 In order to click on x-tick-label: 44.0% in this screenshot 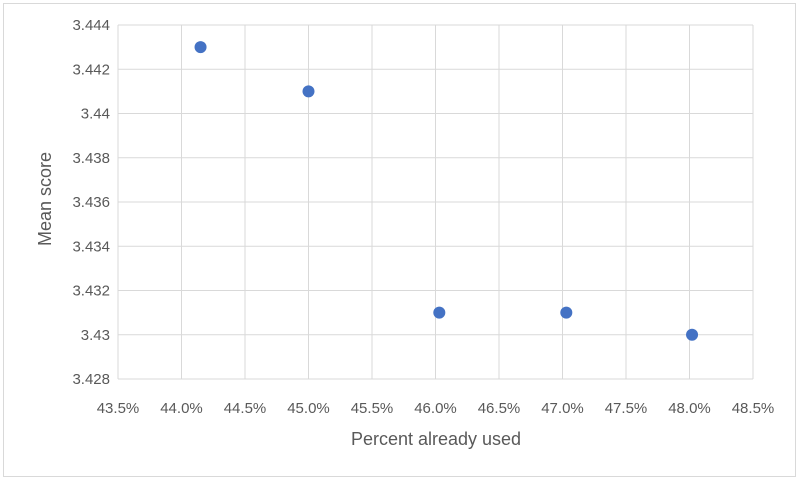, I will do `click(181, 408)`.